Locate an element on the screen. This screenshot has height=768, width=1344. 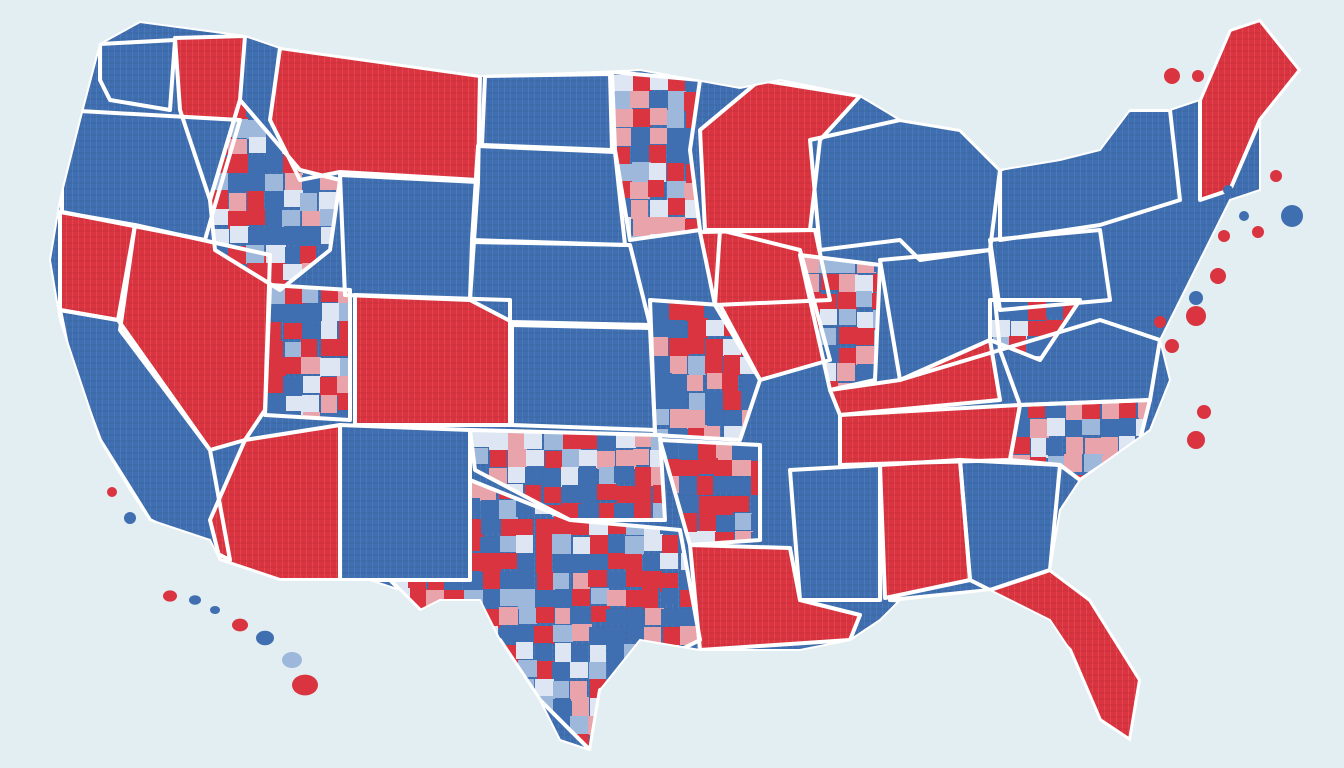
state-michigan is located at coordinates (905, 190).